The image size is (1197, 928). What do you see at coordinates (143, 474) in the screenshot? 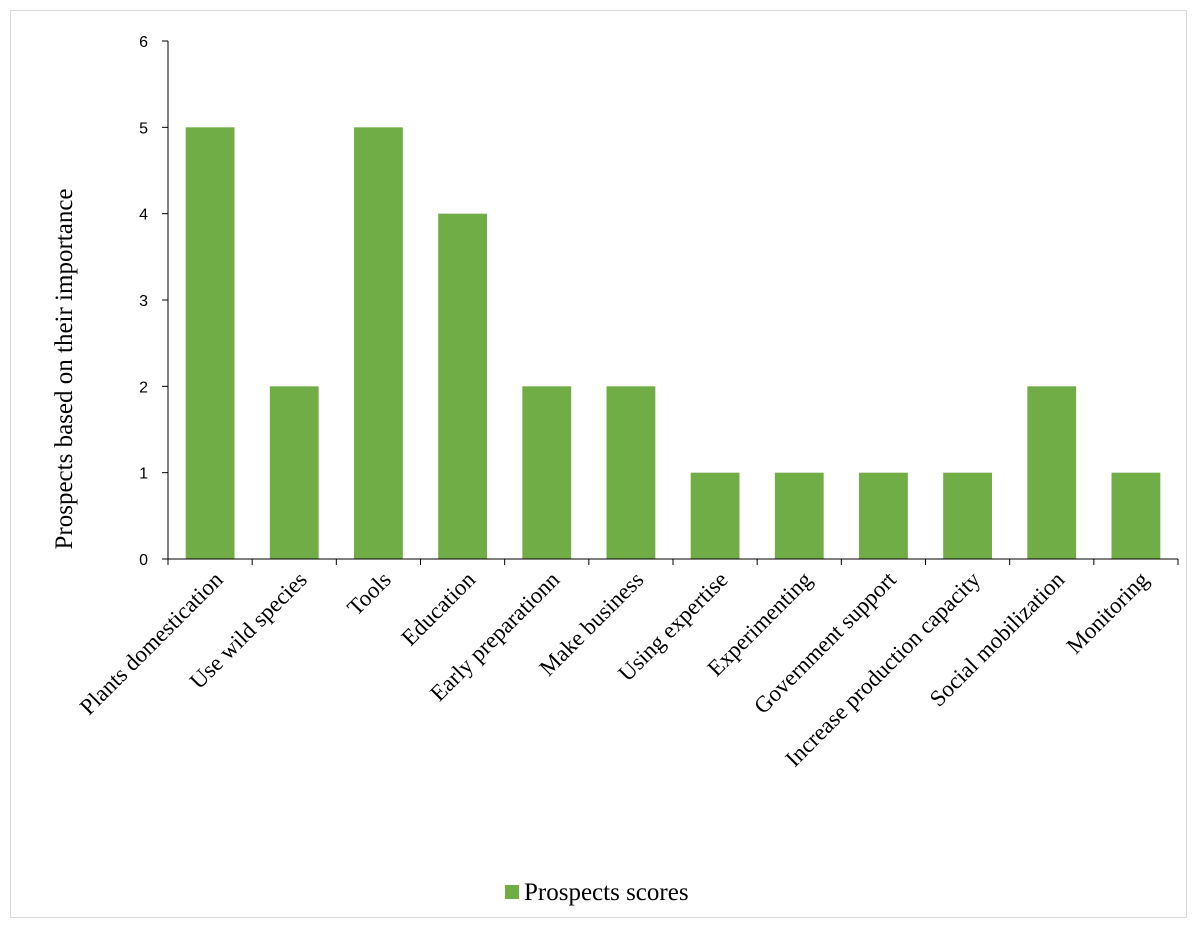
I see `y-tick-label-1: 1` at bounding box center [143, 474].